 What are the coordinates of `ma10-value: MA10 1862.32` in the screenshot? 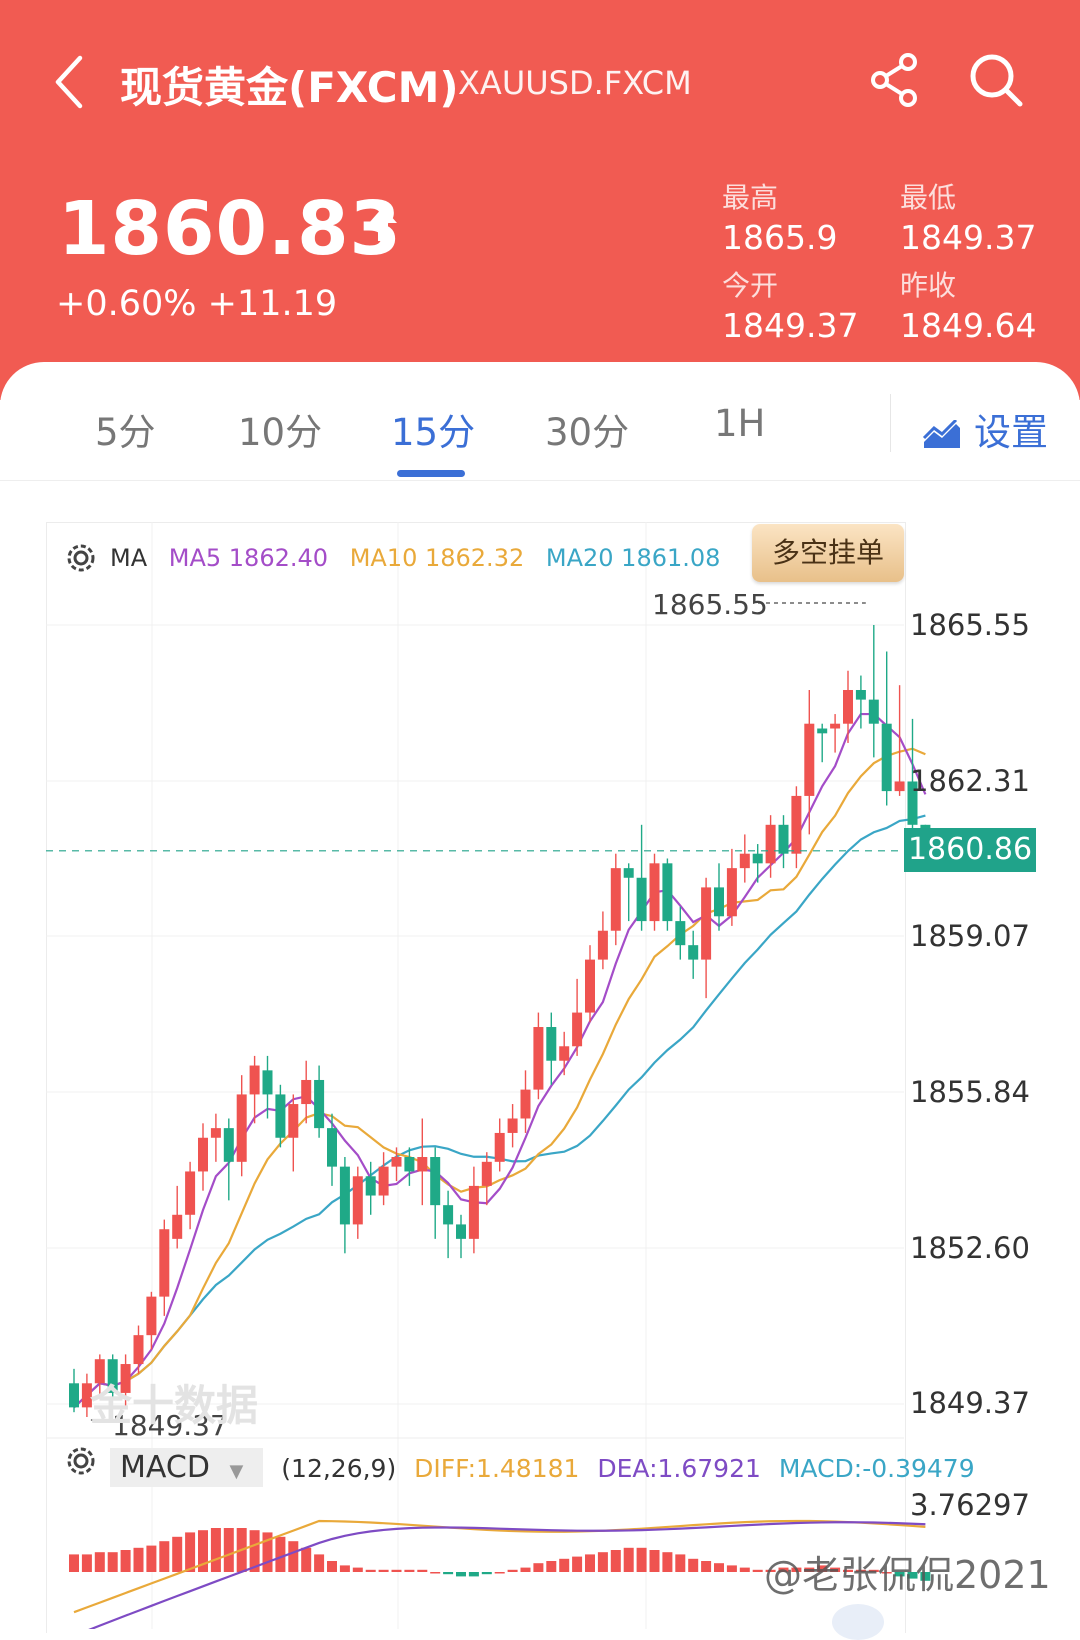 It's located at (437, 558).